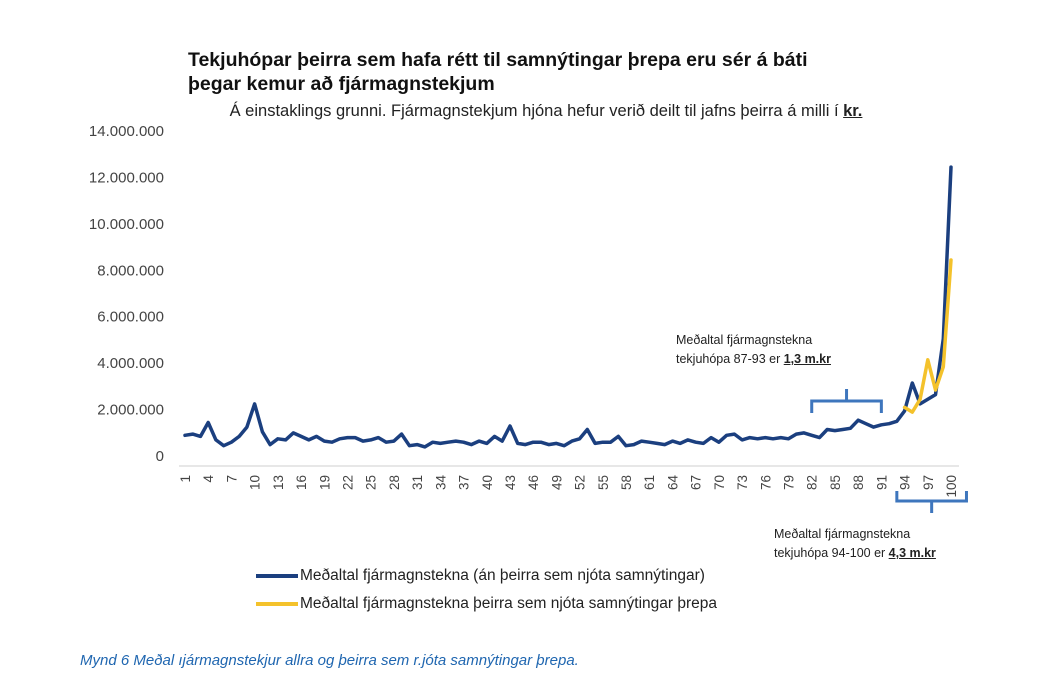 This screenshot has width=1049, height=683. I want to click on y-tick-label: 0, so click(160, 456).